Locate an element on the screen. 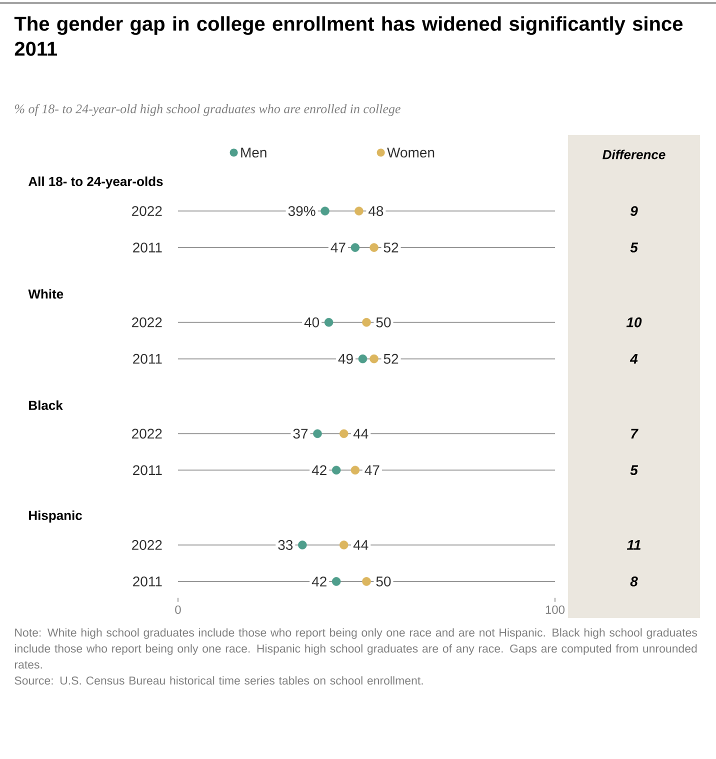 The height and width of the screenshot is (759, 716). source-note: Source: U.S. Census Bureau historical time series tables on school enrollment. is located at coordinates (218, 680).